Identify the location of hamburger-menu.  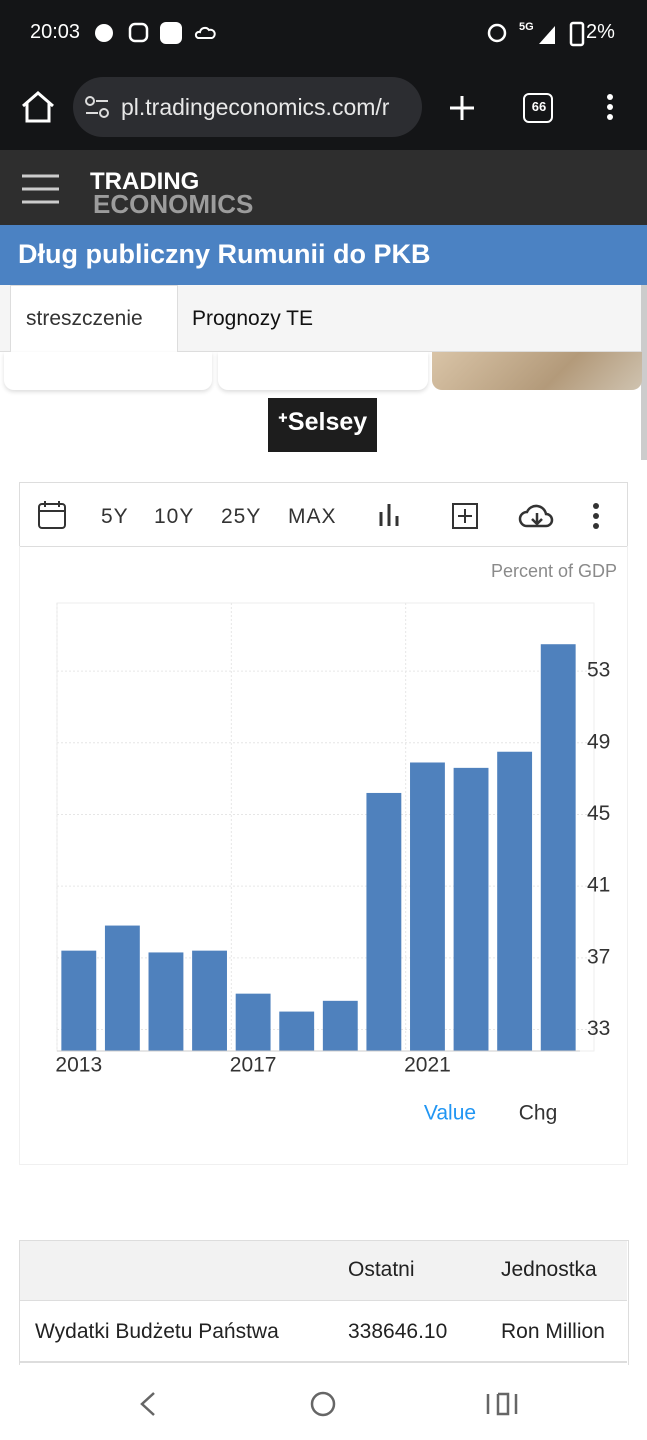
(41, 189).